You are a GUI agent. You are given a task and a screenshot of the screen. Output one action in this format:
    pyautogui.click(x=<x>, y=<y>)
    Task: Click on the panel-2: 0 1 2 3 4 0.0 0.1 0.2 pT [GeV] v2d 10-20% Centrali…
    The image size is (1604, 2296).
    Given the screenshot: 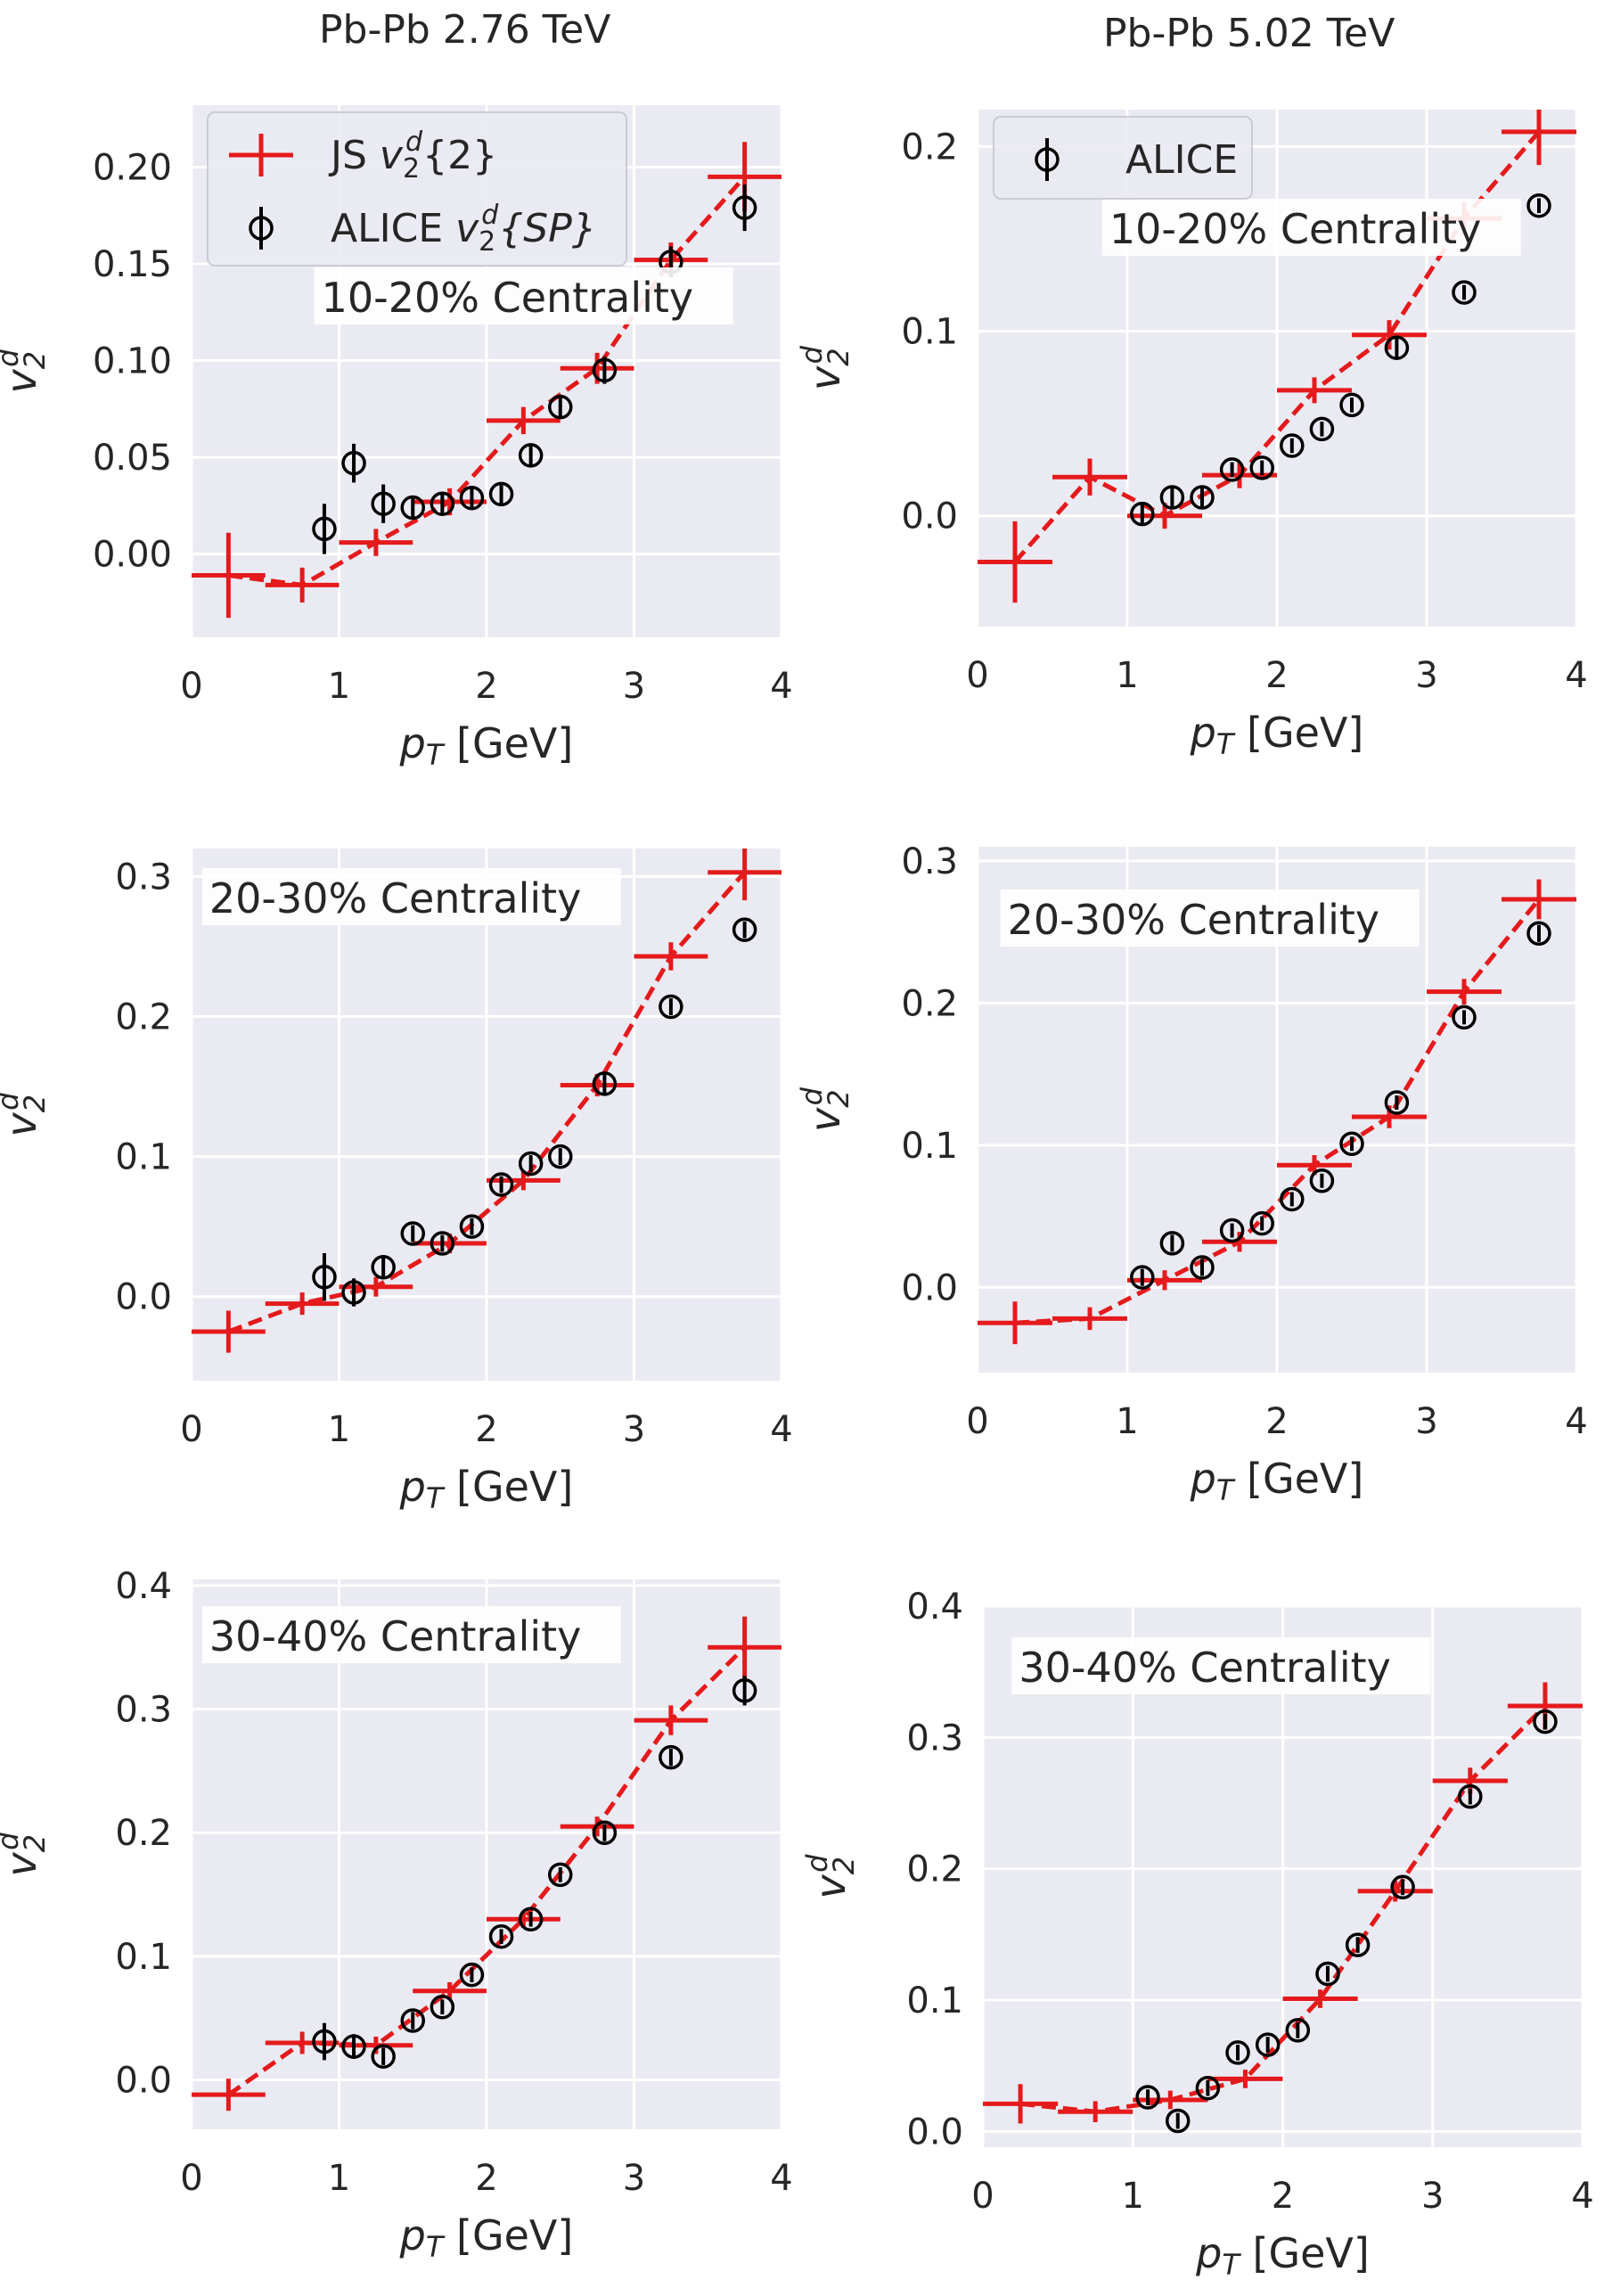 What is the action you would take?
    pyautogui.click(x=1191, y=436)
    